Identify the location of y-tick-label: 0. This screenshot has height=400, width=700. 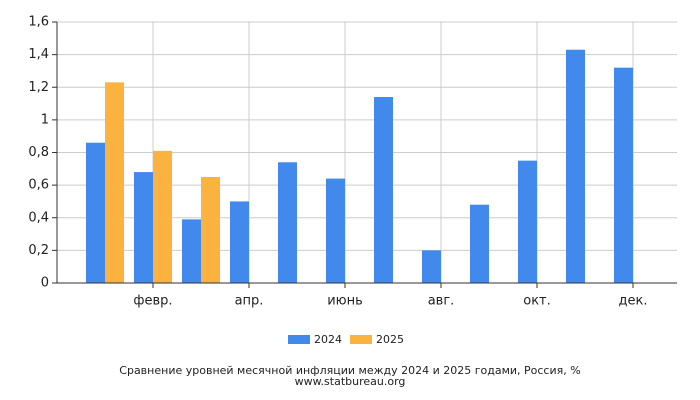
(45, 283).